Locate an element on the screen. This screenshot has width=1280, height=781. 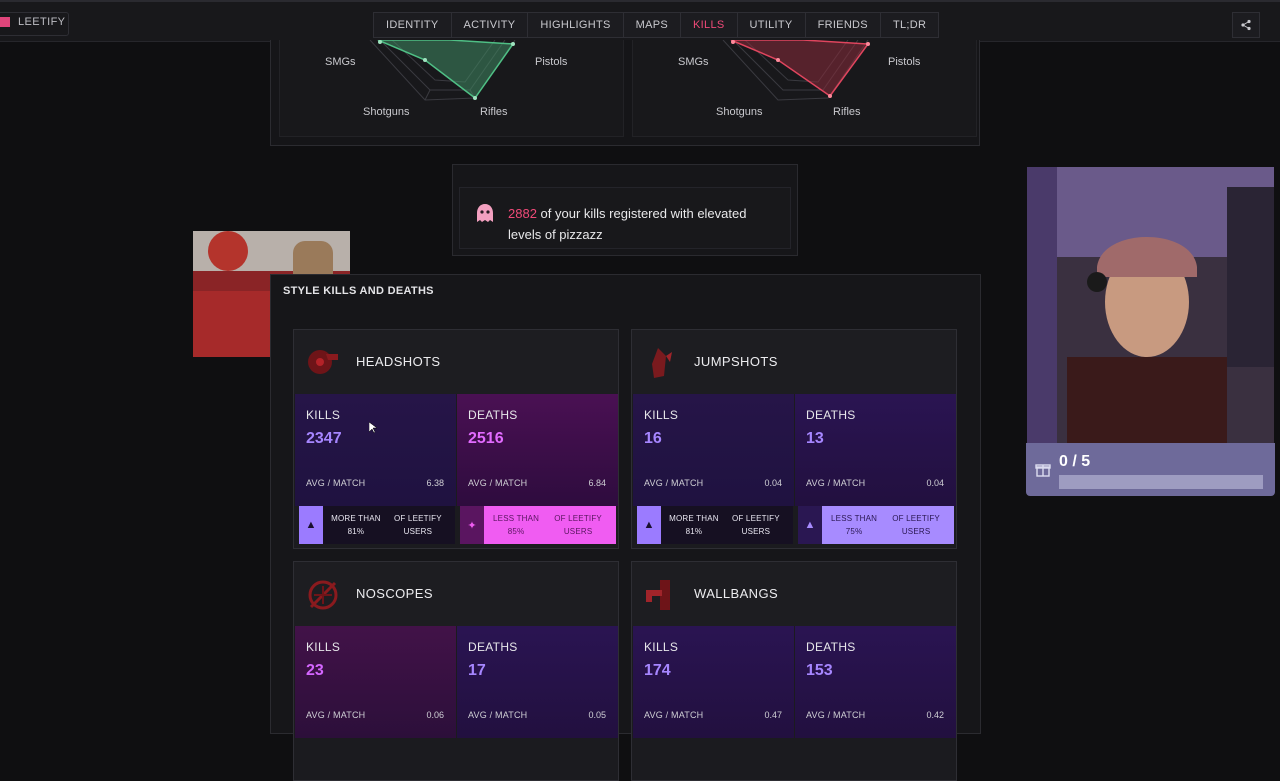
tab-highlights: HIGHLIGHTS is located at coordinates (575, 25).